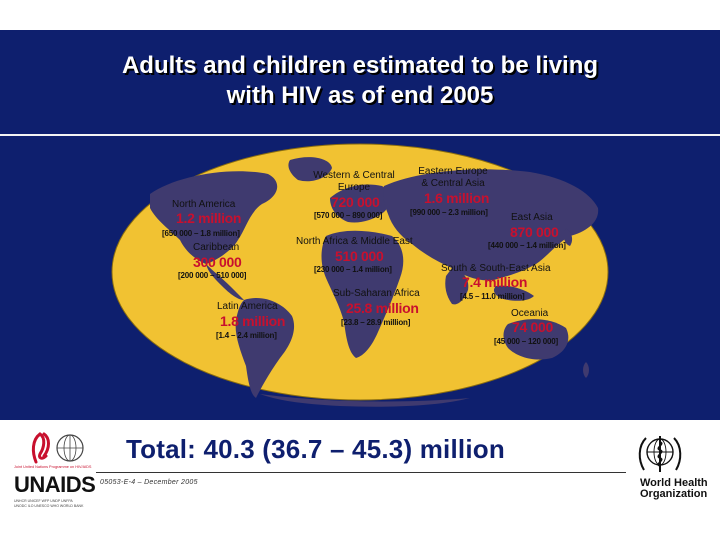 The image size is (720, 540). What do you see at coordinates (453, 171) in the screenshot?
I see `region-name-eastern-europe-1: Eastern Europe` at bounding box center [453, 171].